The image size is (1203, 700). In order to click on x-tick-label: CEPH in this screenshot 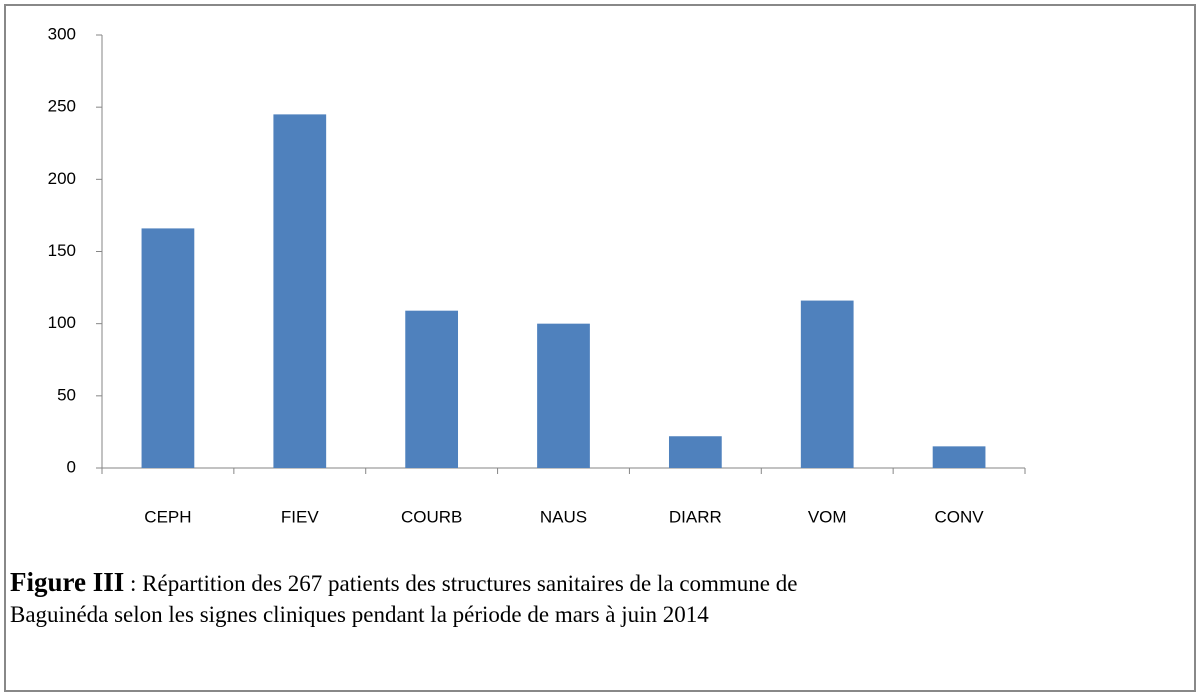, I will do `click(167, 516)`.